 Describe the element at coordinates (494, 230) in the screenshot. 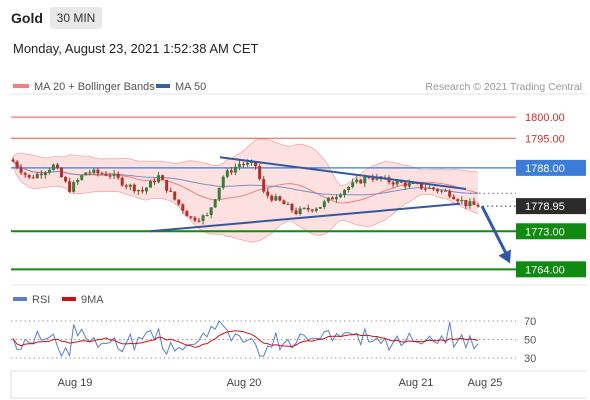

I see `forecast-arrow` at that location.